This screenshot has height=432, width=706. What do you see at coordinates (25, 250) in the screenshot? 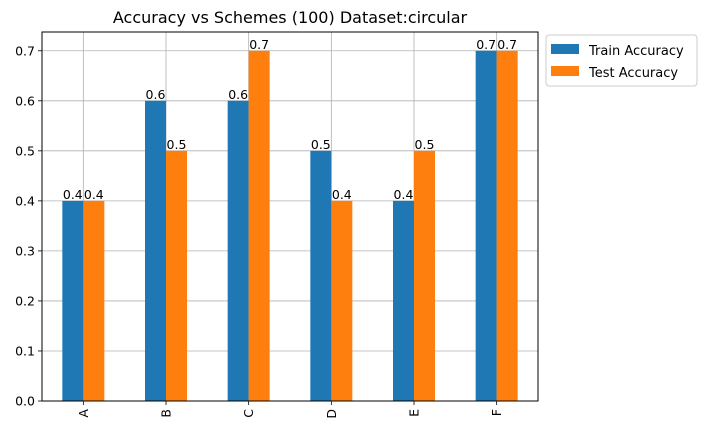
I see `y-tick-label: 0.3` at bounding box center [25, 250].